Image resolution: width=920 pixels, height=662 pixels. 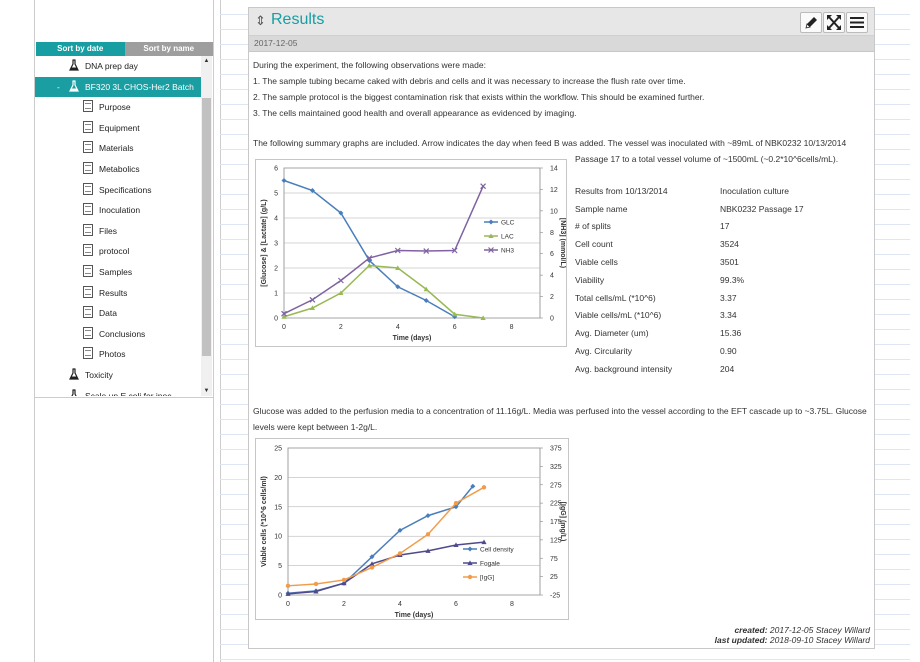 What do you see at coordinates (118, 293) in the screenshot?
I see `tree-item-results: Results` at bounding box center [118, 293].